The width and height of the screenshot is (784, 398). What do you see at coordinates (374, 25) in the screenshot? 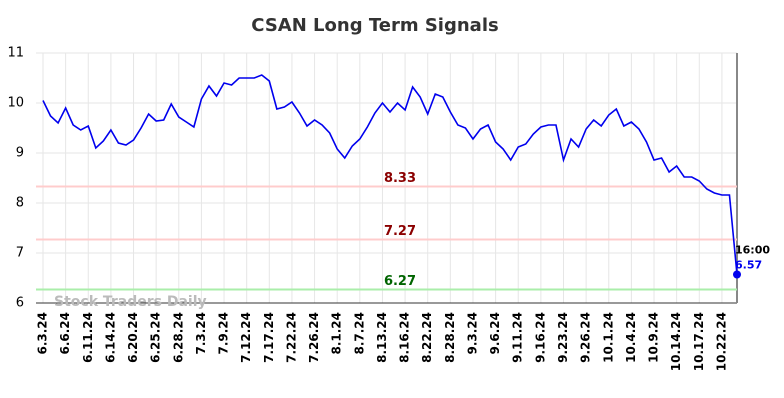
I see `chart-title: CSAN Long Term Signals` at bounding box center [374, 25].